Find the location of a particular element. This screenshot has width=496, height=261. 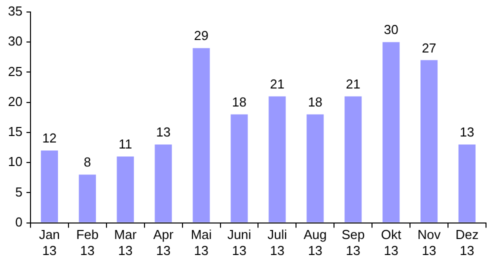

x-tick-label: Feb 13 is located at coordinates (87, 242).